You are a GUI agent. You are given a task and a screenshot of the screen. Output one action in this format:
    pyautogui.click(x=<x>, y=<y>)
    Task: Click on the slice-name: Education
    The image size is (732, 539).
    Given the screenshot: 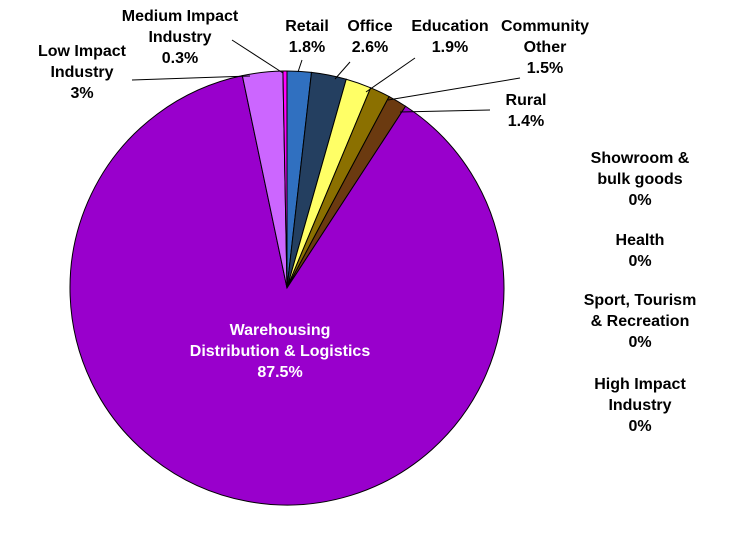 What is the action you would take?
    pyautogui.click(x=450, y=26)
    